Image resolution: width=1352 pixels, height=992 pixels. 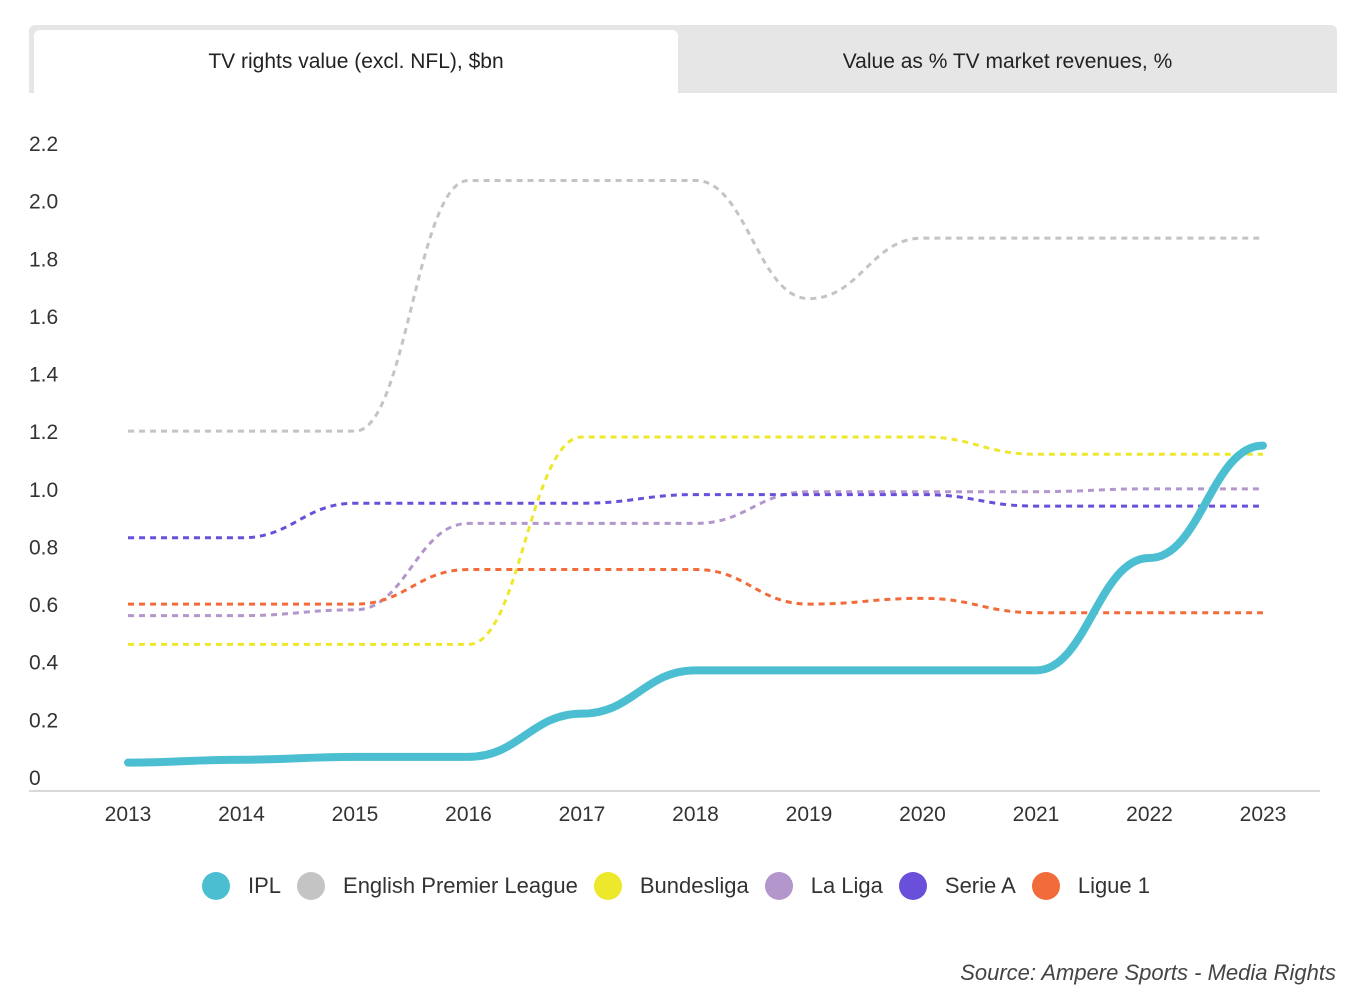 What do you see at coordinates (35, 778) in the screenshot?
I see `y-tick-label: 0` at bounding box center [35, 778].